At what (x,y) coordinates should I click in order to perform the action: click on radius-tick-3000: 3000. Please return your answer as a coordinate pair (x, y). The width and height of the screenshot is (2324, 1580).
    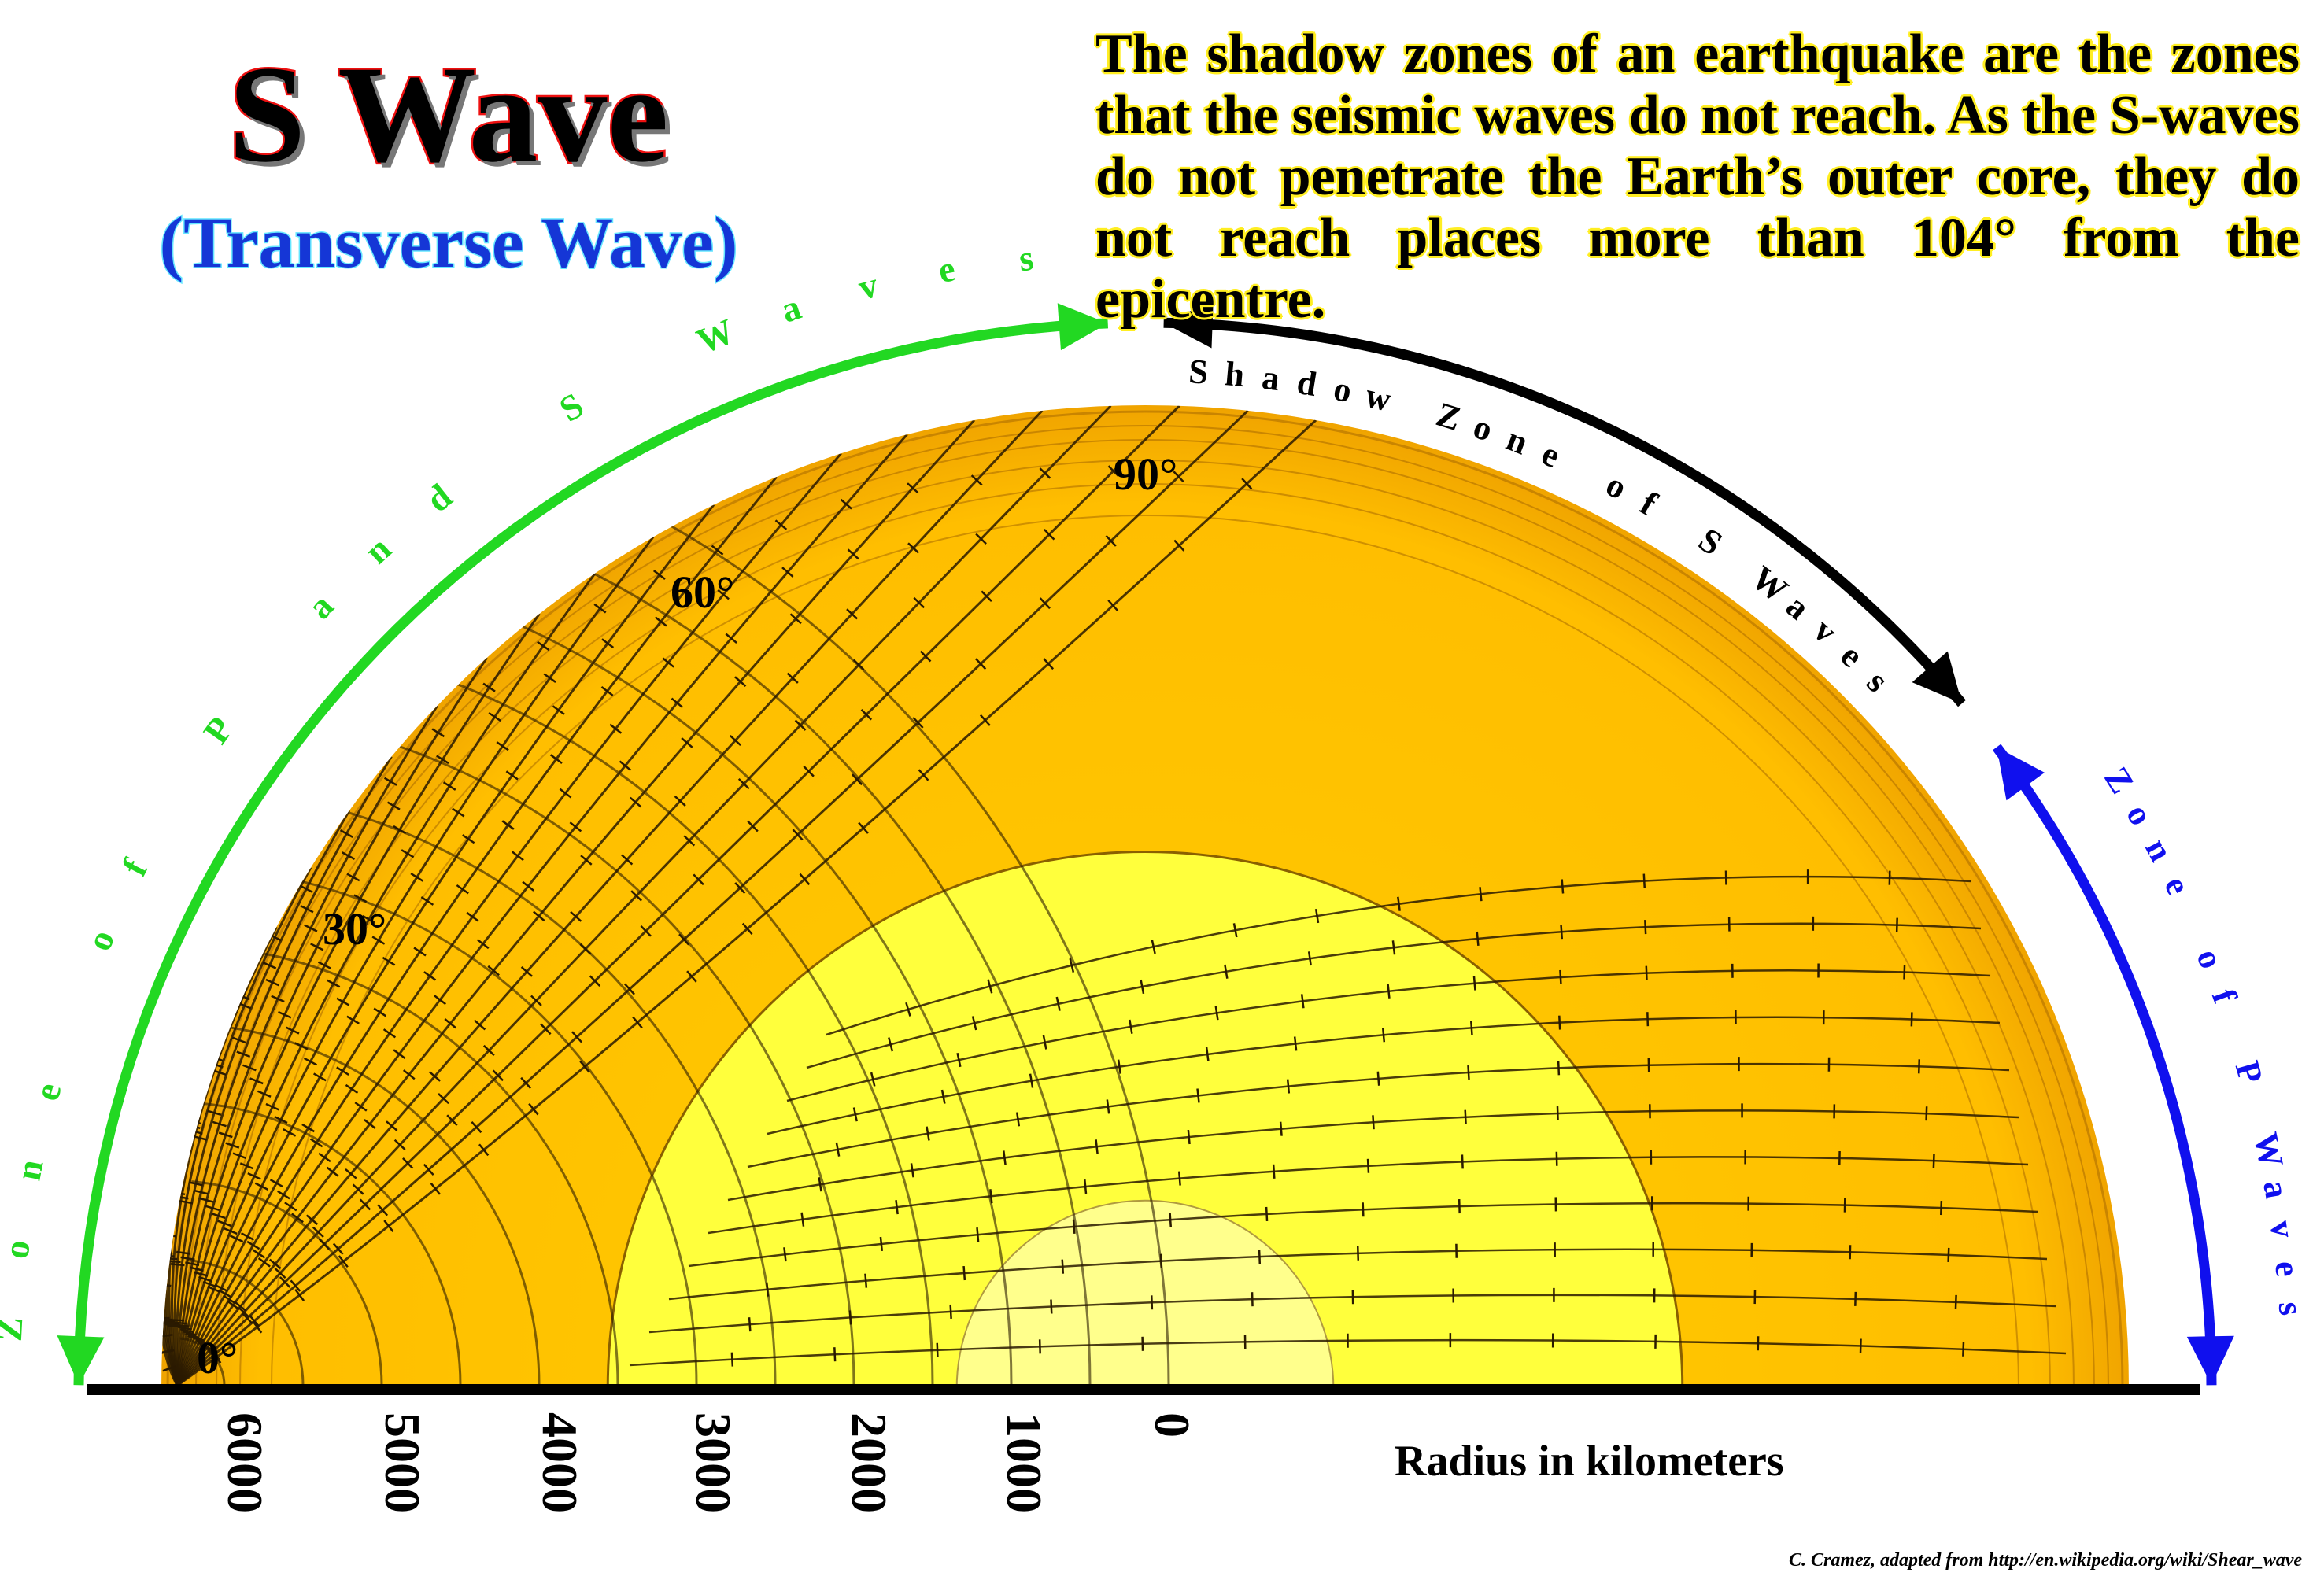
    Looking at the image, I should click on (713, 1462).